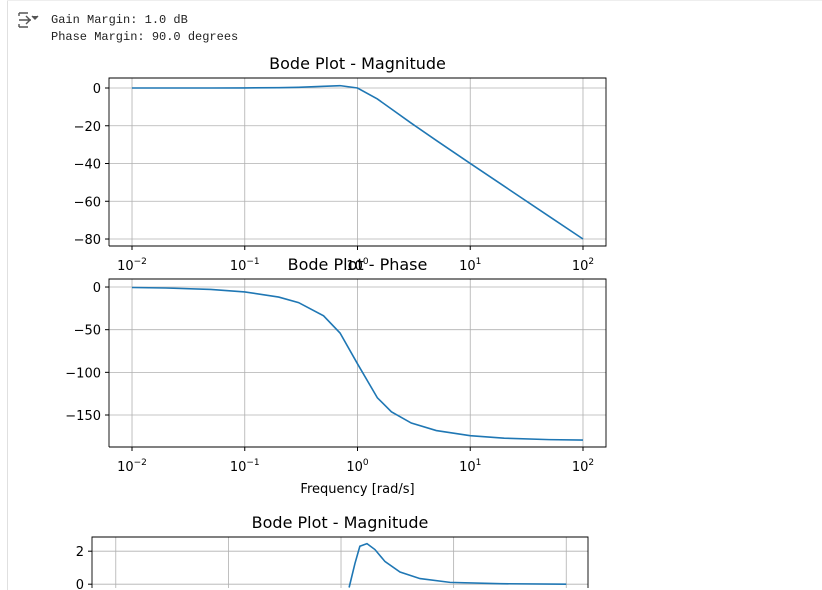 The width and height of the screenshot is (822, 590). I want to click on y-tick-label: −20, so click(87, 127).